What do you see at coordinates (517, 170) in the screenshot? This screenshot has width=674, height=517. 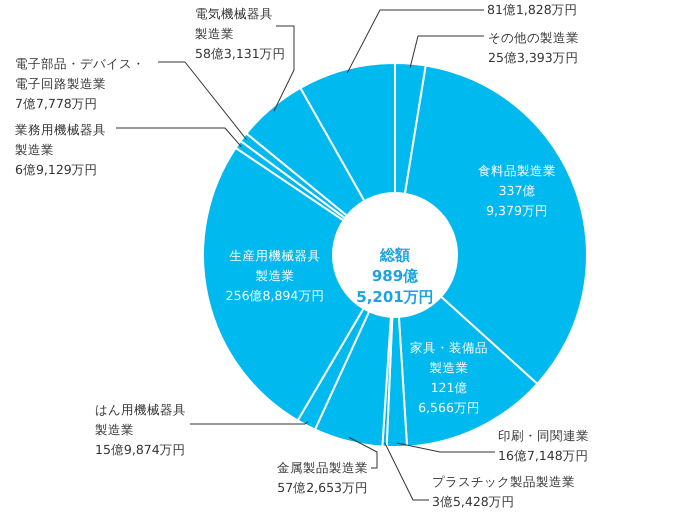 I see `slice-label: 食料品製造業` at bounding box center [517, 170].